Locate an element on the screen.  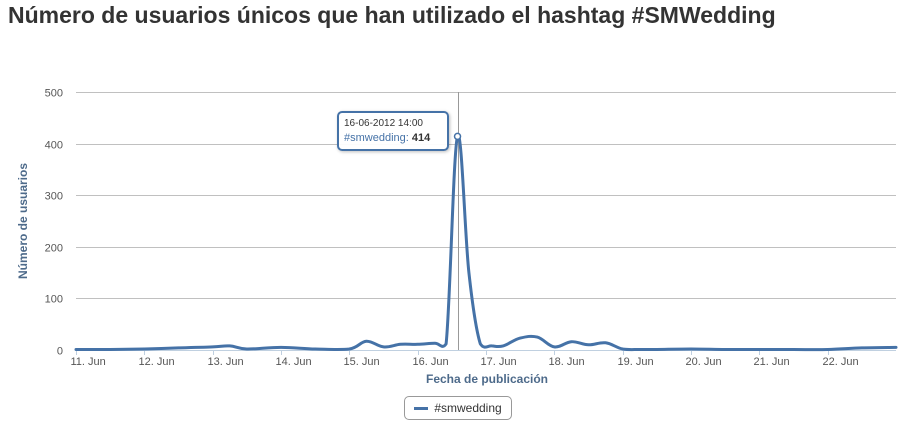
tooltip-series-name: #smwedding is located at coordinates (375, 138).